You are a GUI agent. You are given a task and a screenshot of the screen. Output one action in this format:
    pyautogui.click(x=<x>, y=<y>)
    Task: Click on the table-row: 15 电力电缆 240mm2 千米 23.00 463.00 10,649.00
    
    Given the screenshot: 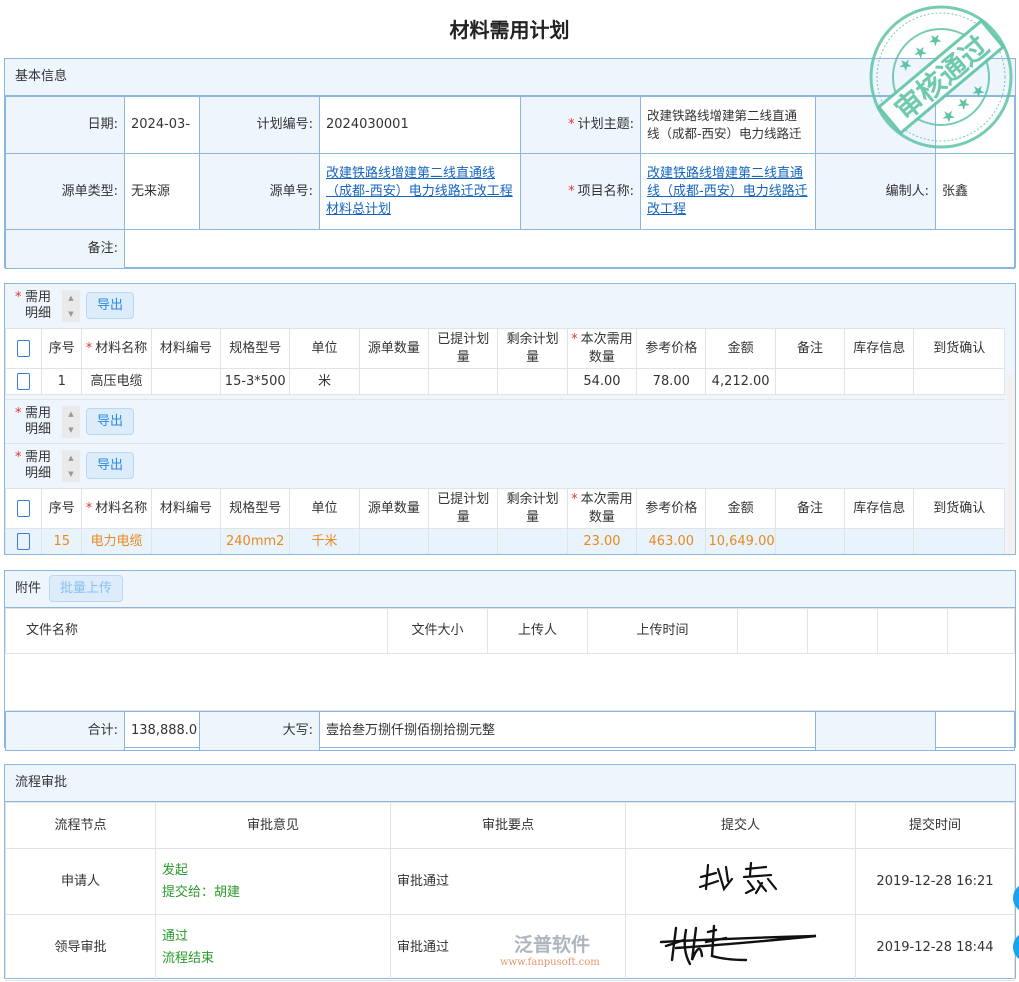 What is the action you would take?
    pyautogui.click(x=505, y=541)
    